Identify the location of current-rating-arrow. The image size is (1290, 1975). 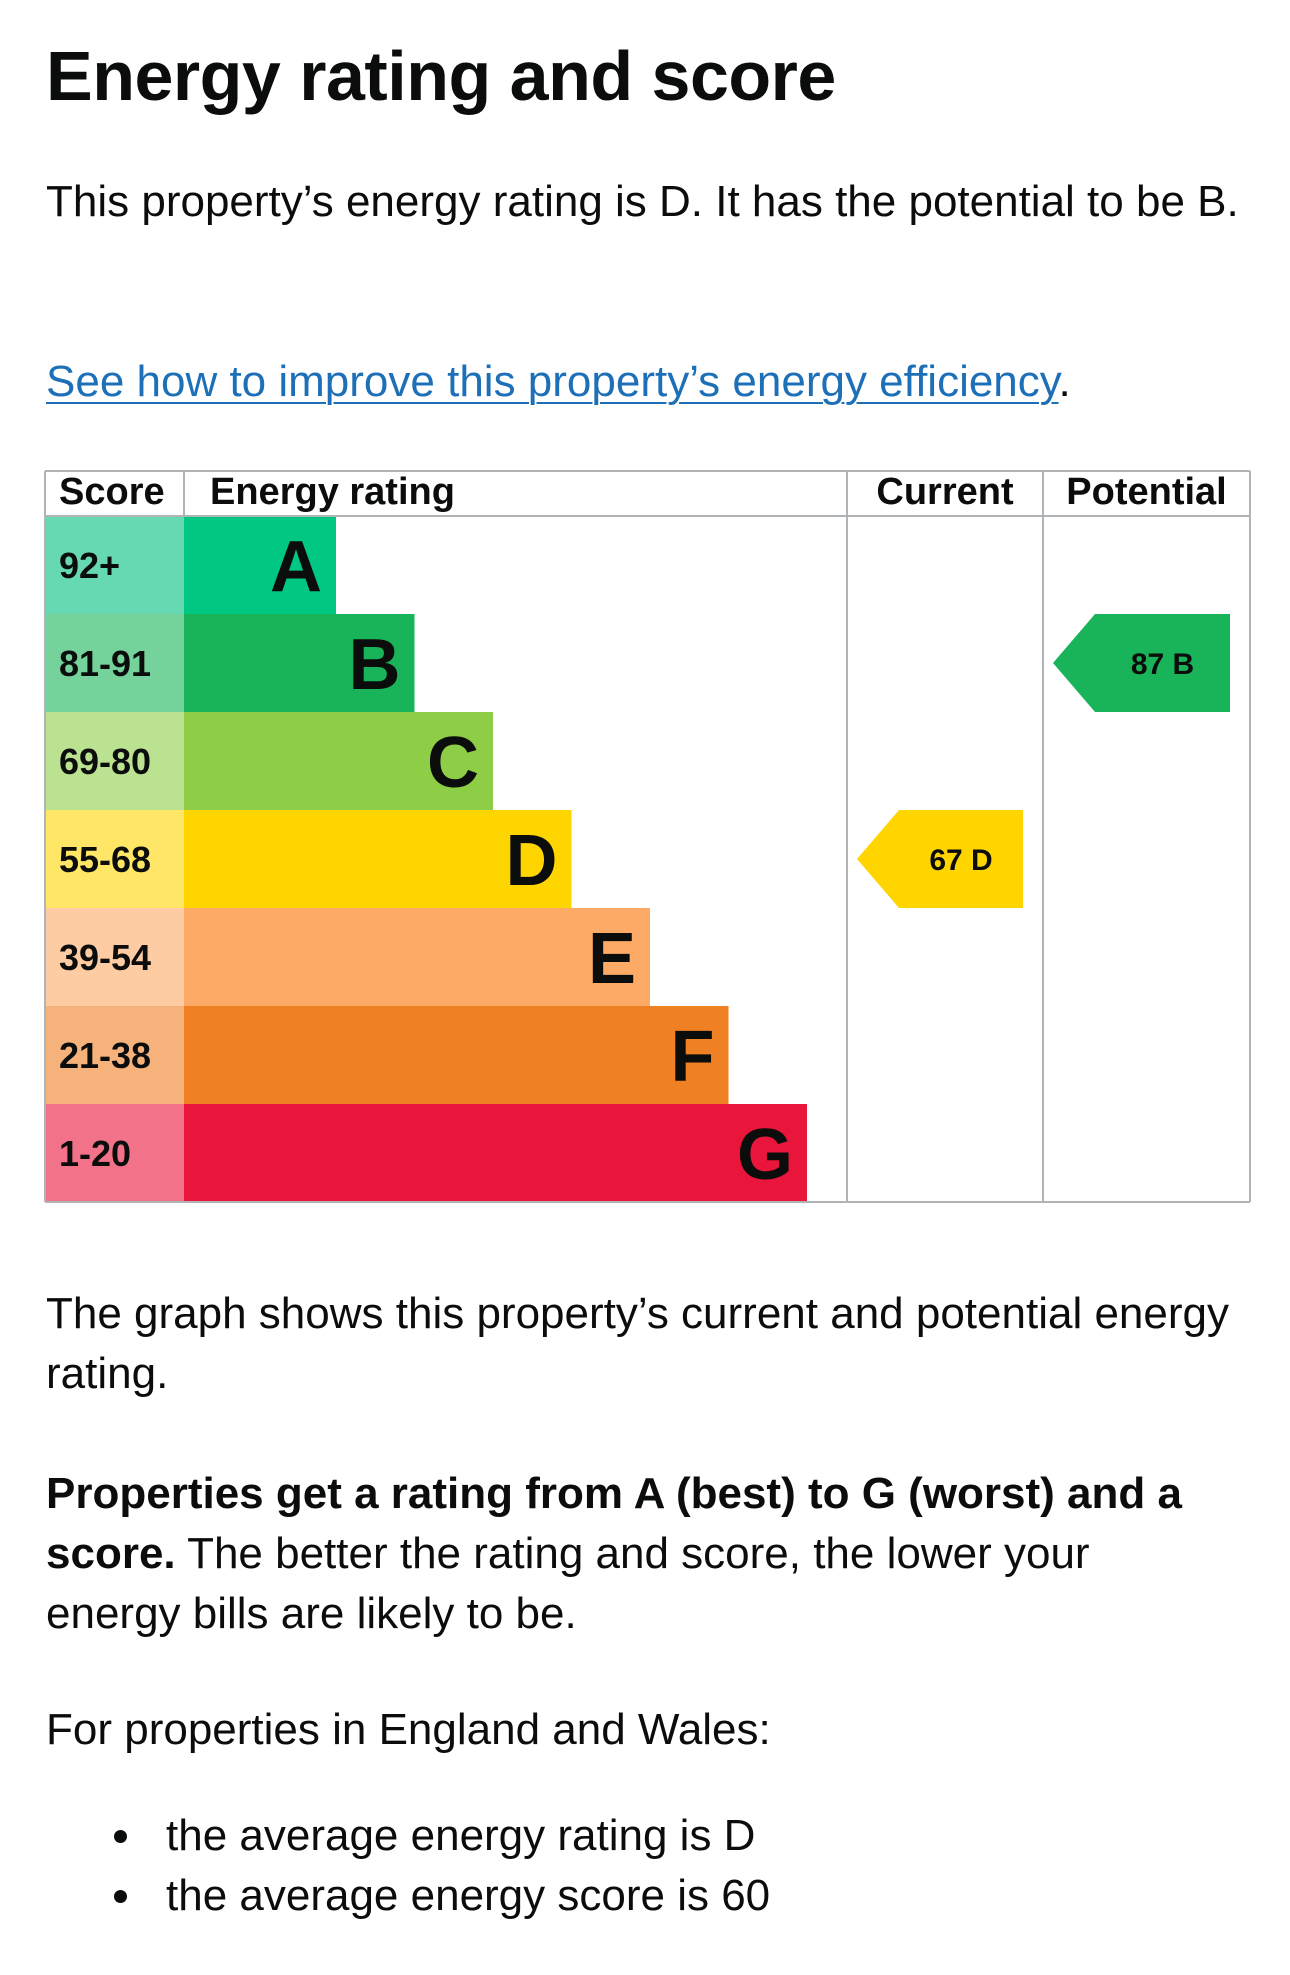
(940, 859).